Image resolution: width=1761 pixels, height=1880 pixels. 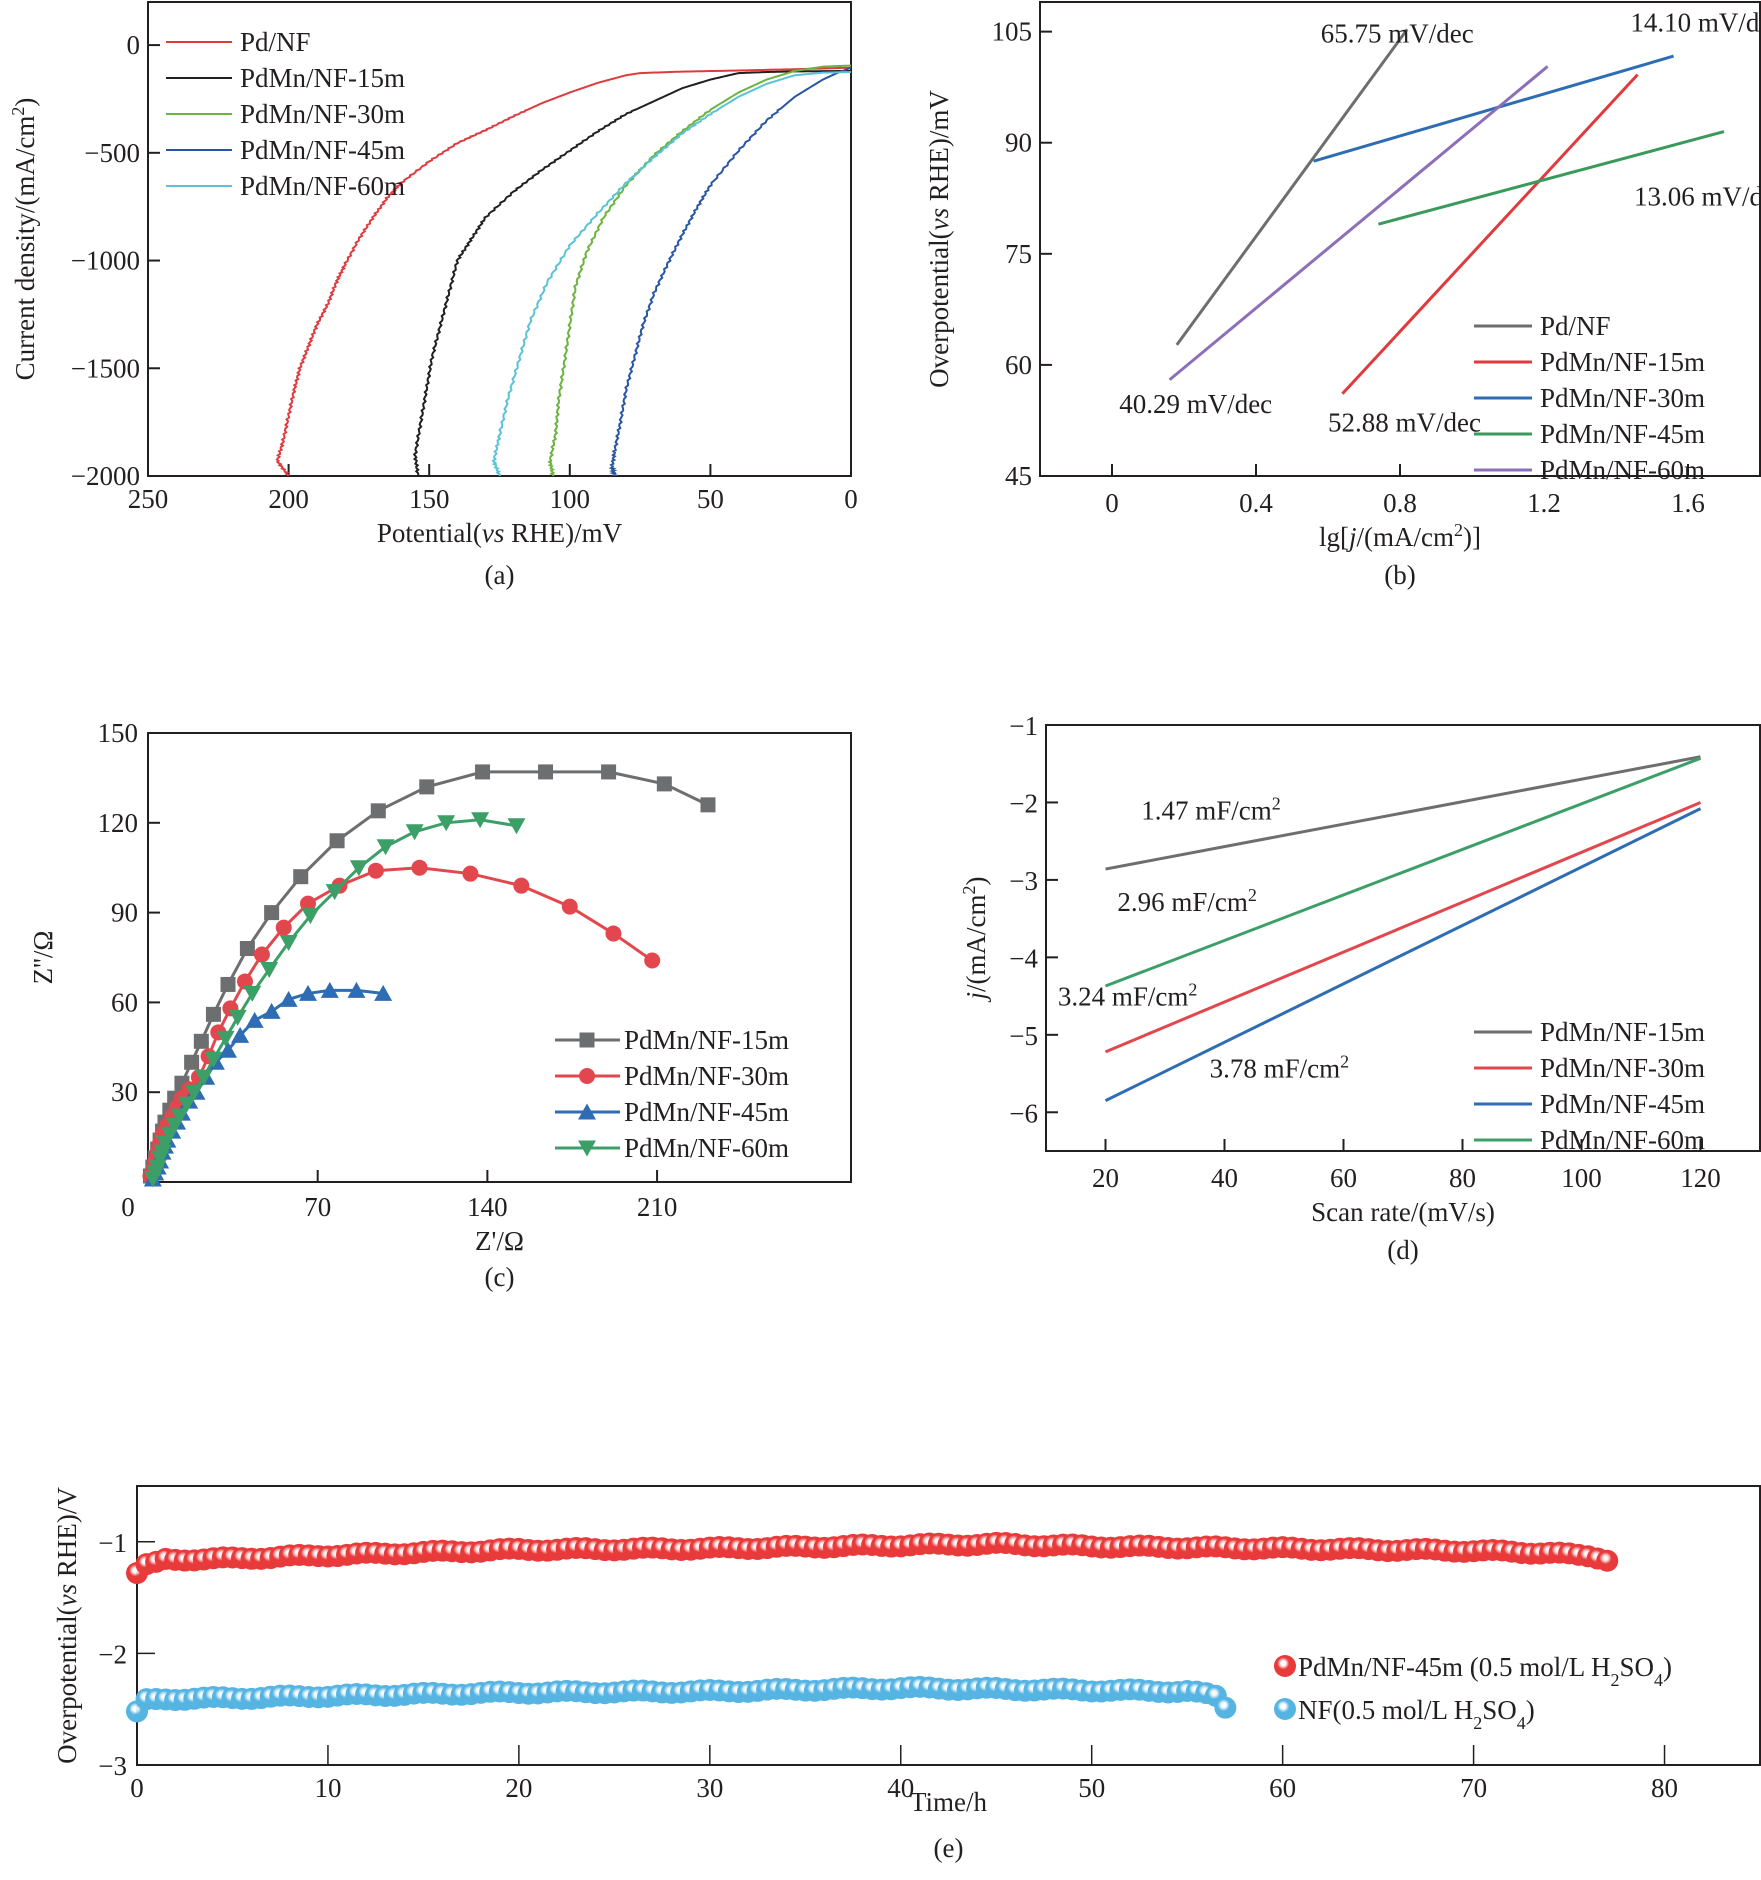 I want to click on tafel-slope-label: 14.10 mV/dec, so click(x=1695, y=23).